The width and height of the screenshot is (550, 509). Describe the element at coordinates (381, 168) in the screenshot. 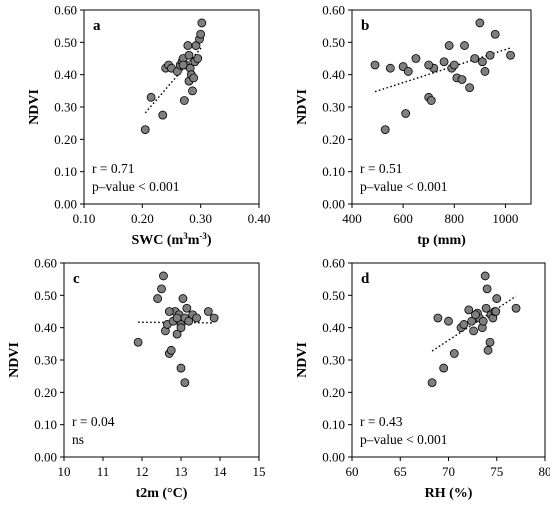

I see `stat-r: r = 0.51` at that location.